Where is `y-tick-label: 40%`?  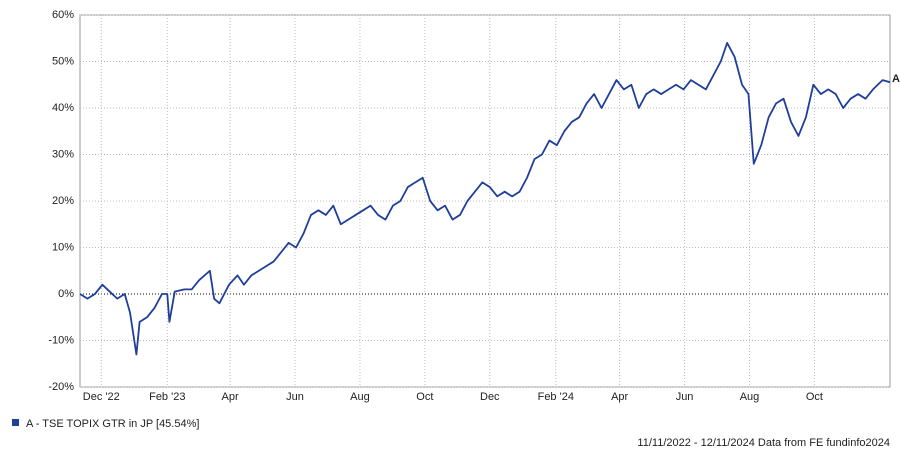 y-tick-label: 40% is located at coordinates (63, 108).